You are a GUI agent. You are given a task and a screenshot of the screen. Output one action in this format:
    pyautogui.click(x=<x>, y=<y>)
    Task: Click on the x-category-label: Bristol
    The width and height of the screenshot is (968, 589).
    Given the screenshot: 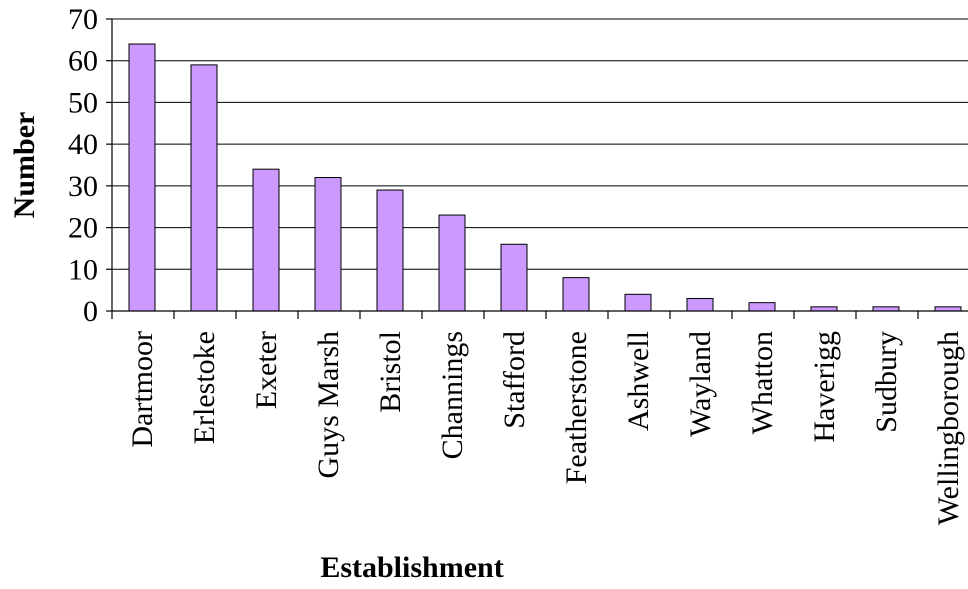 What is the action you would take?
    pyautogui.click(x=390, y=372)
    